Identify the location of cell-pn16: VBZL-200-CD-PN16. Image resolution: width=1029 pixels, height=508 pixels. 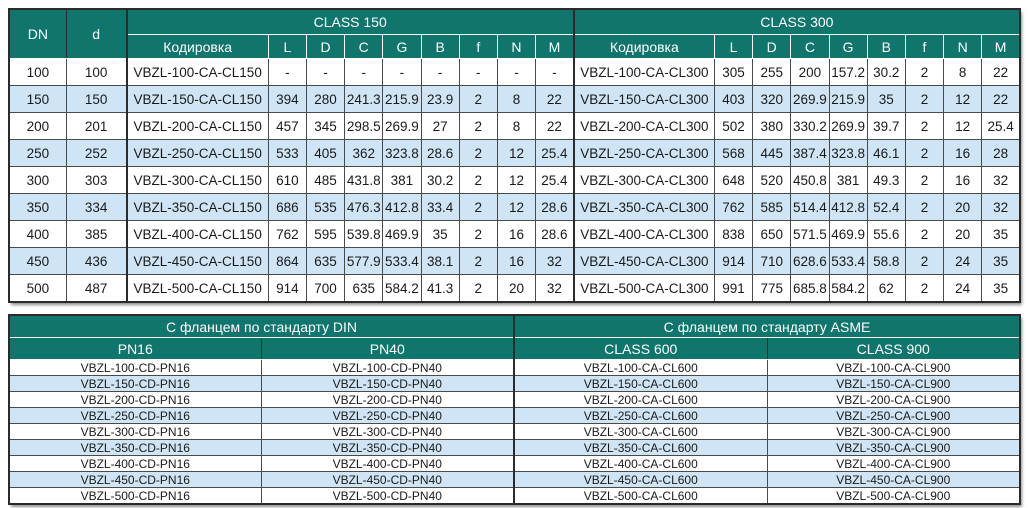
(135, 399).